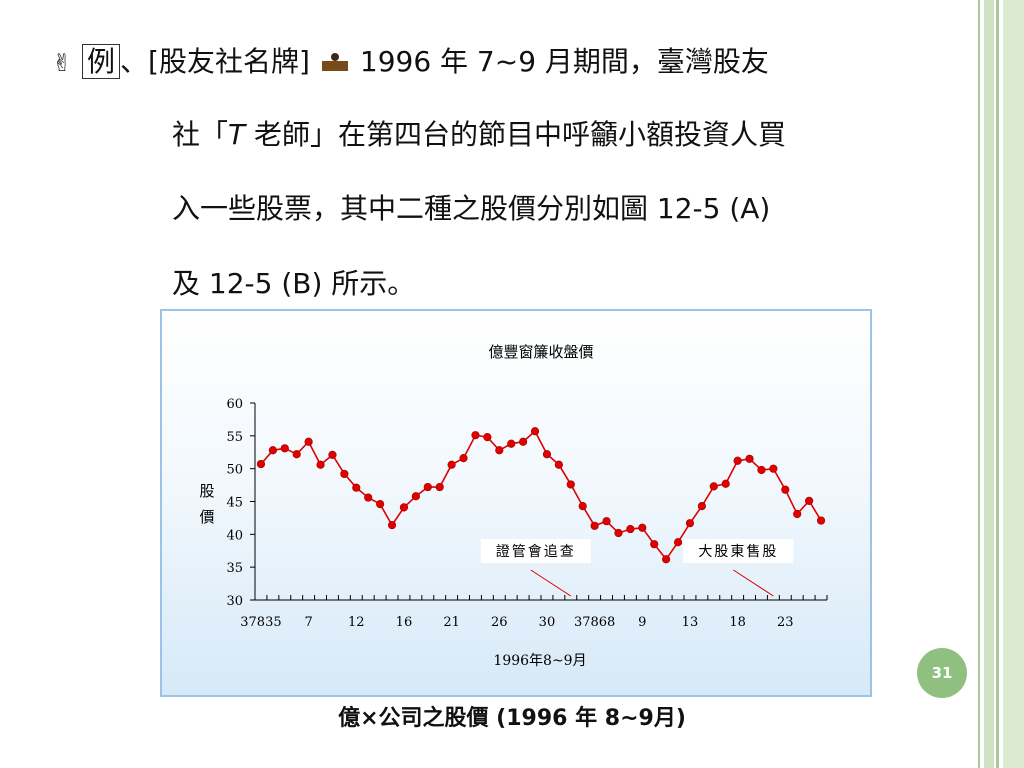  What do you see at coordinates (547, 622) in the screenshot?
I see `x-tick-label: 30` at bounding box center [547, 622].